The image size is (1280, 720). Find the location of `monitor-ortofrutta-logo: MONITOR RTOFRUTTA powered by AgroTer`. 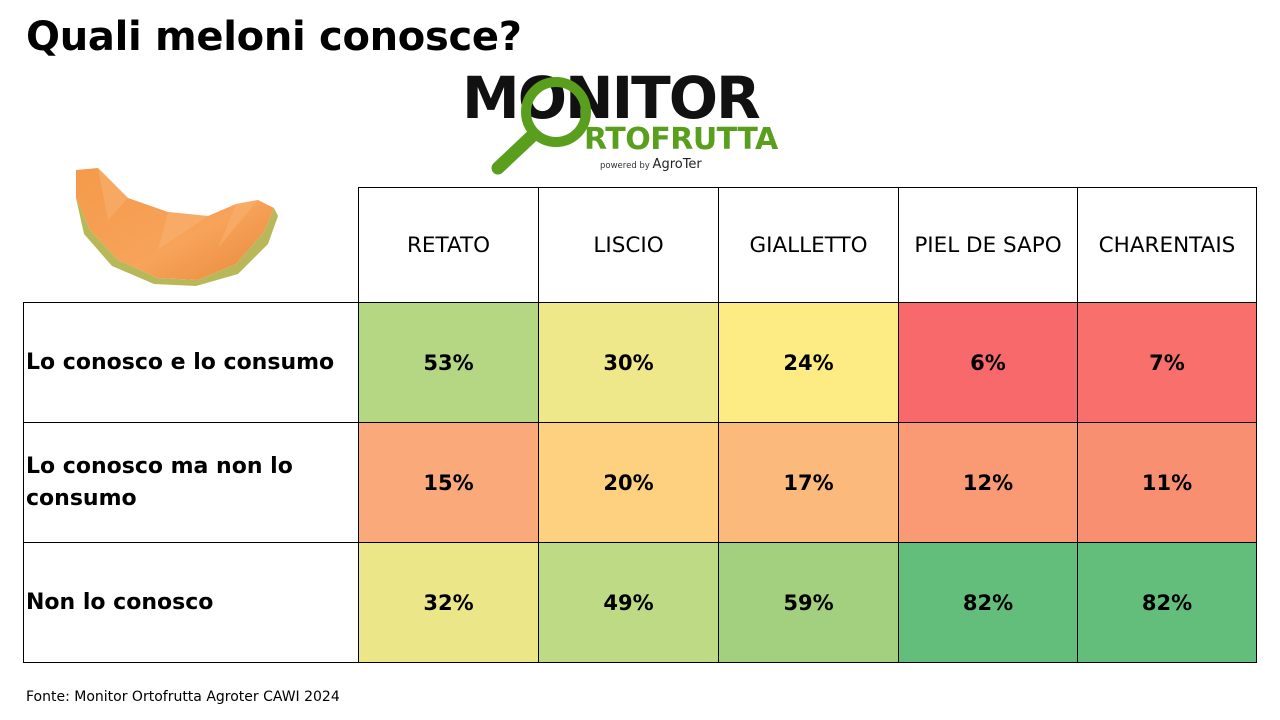

monitor-ortofrutta-logo: MONITOR RTOFRUTTA powered by AgroTer is located at coordinates (634, 123).